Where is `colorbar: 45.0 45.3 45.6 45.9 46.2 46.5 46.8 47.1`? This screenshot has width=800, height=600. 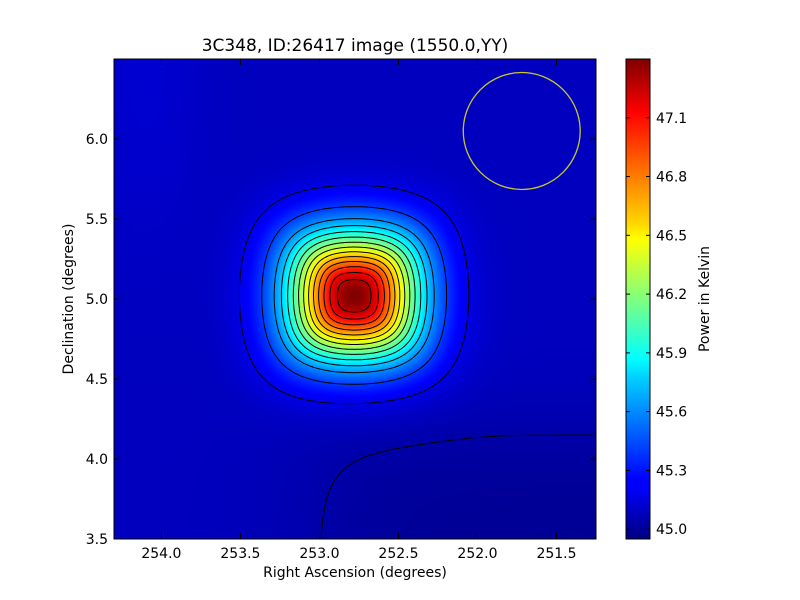 colorbar: 45.0 45.3 45.6 45.9 46.2 46.5 46.8 47.1 is located at coordinates (656, 299).